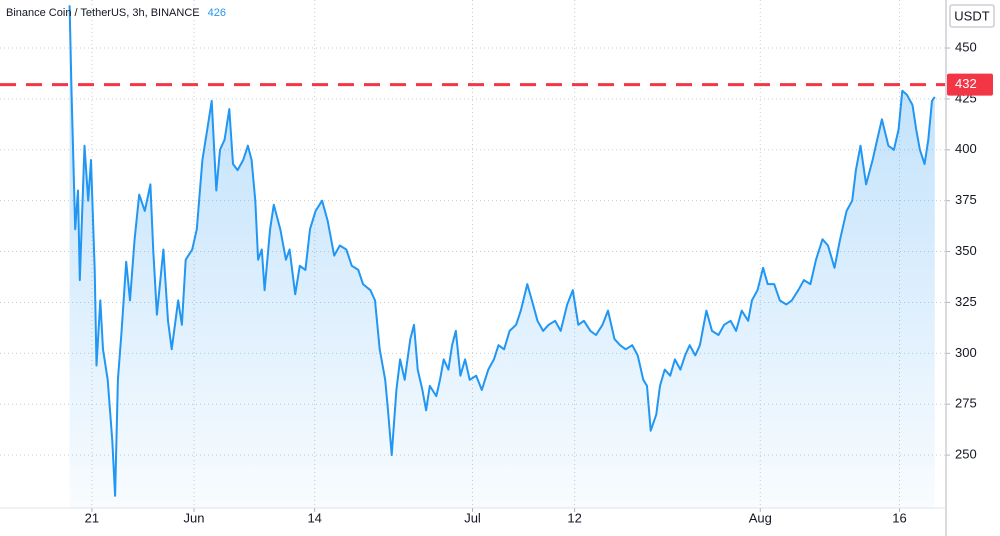 The height and width of the screenshot is (536, 1000). I want to click on x-tick-label: Jun, so click(194, 517).